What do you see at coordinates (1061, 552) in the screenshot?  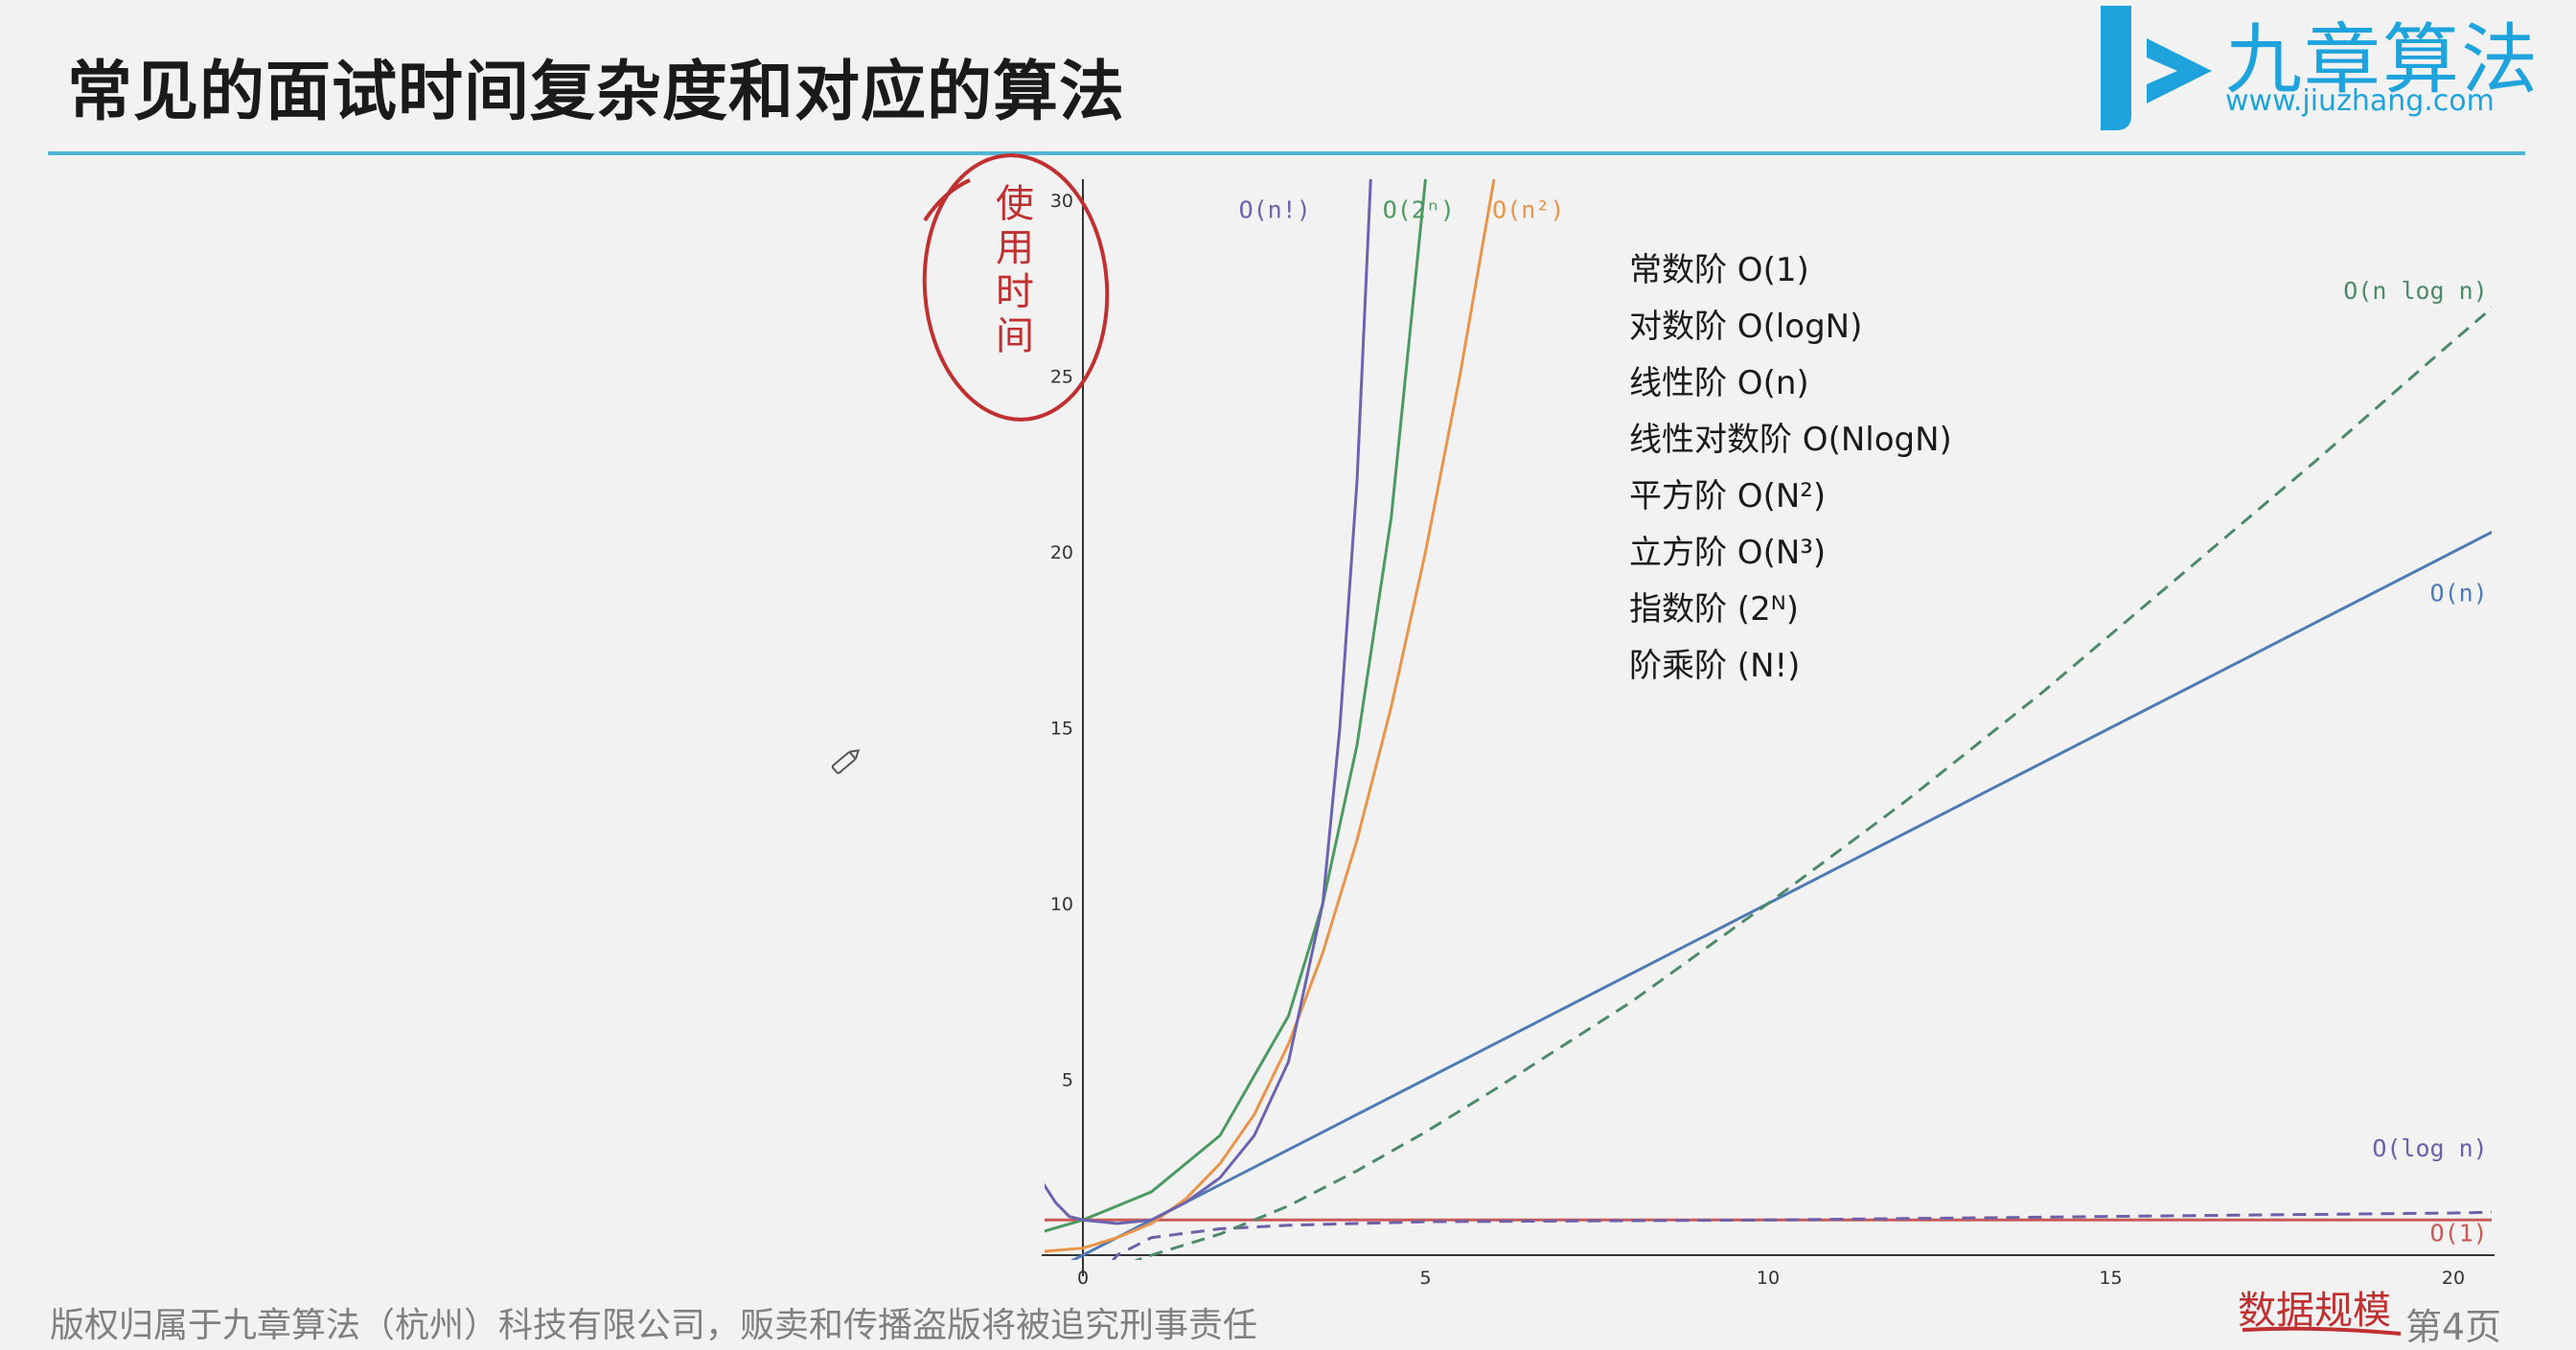 I see `y-tick-label: 20` at bounding box center [1061, 552].